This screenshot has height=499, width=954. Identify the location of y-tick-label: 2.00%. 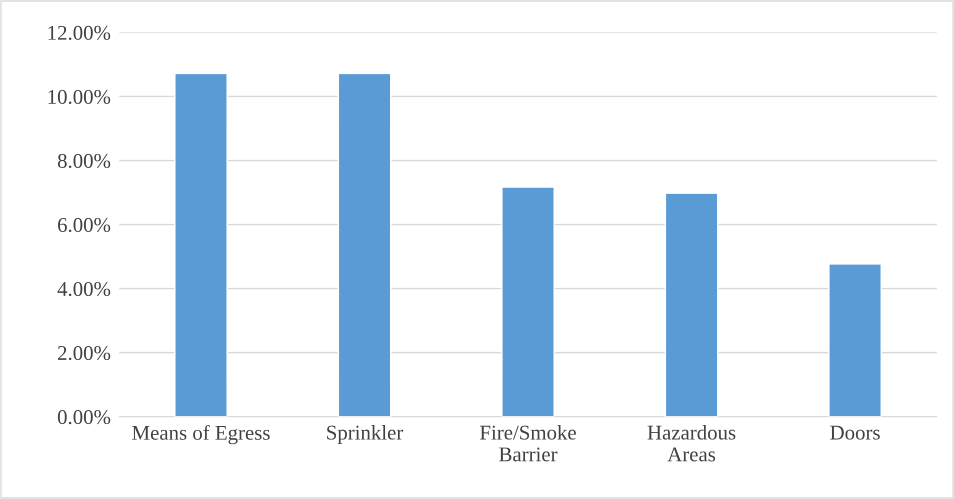
(84, 353).